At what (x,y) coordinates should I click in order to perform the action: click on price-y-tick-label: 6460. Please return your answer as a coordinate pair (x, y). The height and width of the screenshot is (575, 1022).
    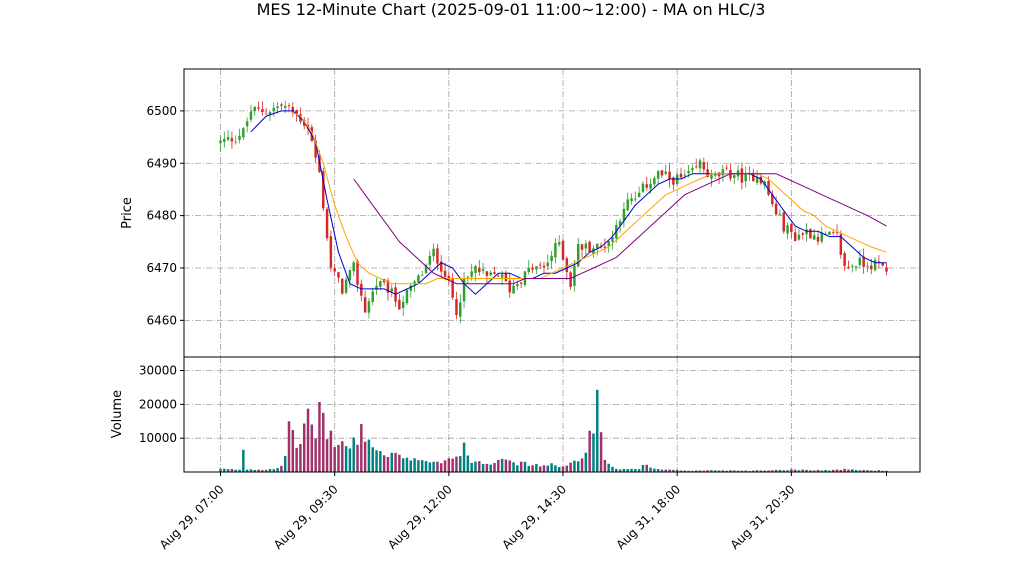
    Looking at the image, I should click on (161, 320).